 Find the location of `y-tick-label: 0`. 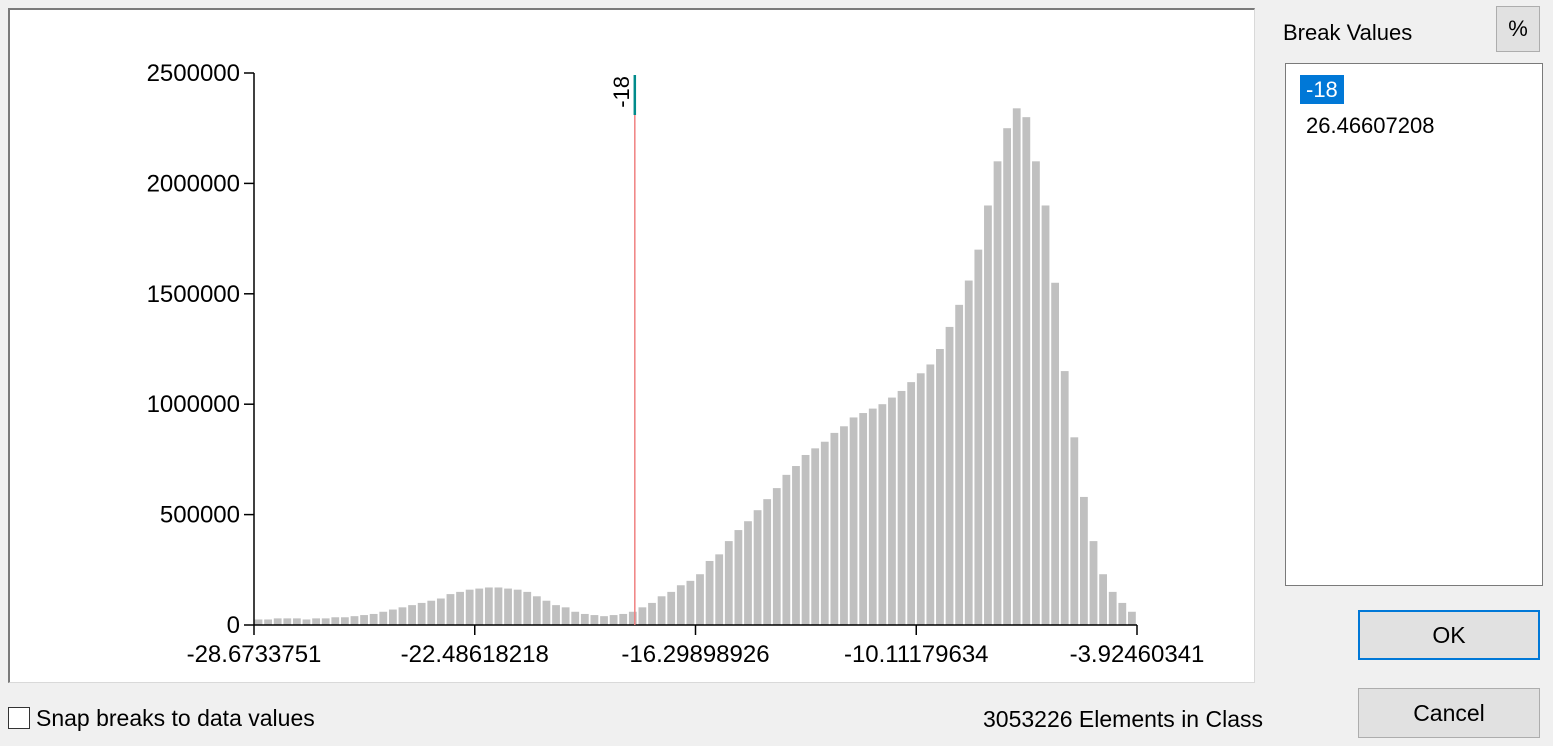

y-tick-label: 0 is located at coordinates (233, 625).